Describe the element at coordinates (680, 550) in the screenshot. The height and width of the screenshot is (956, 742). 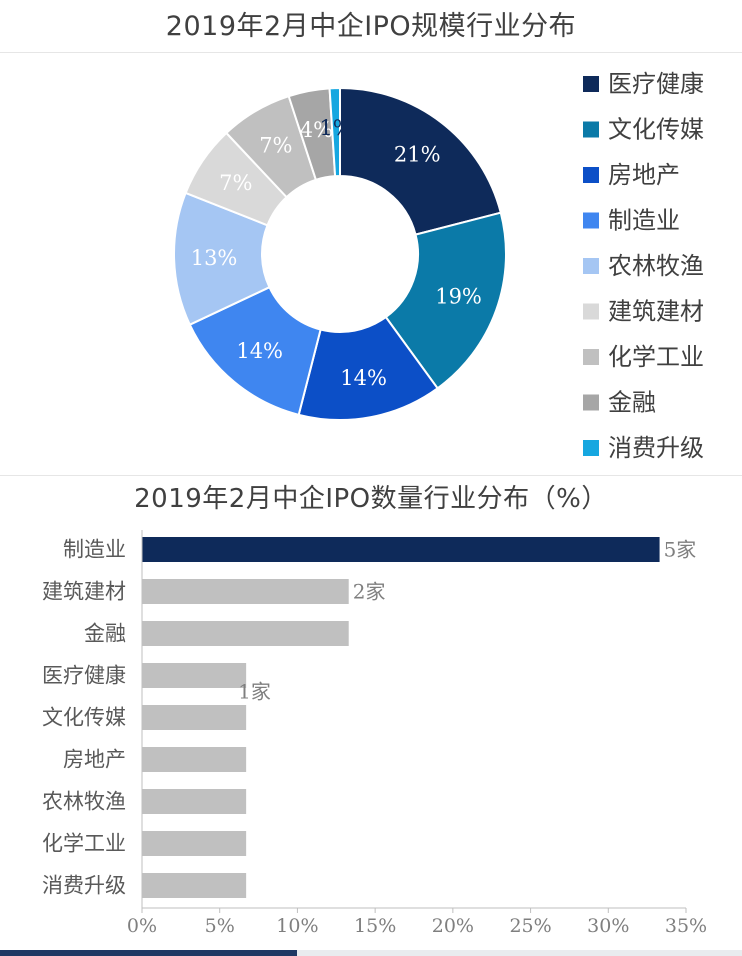
I see `bar-data-label-1: 5家` at that location.